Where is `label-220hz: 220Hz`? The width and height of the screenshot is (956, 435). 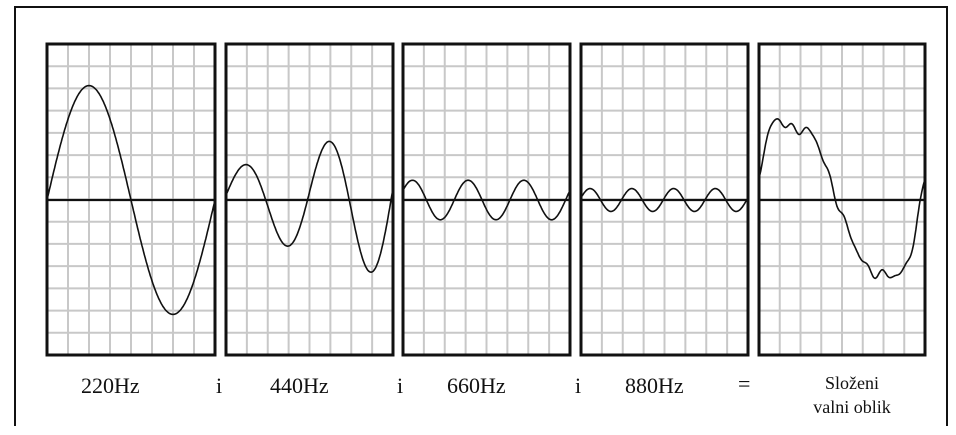 label-220hz: 220Hz is located at coordinates (110, 385).